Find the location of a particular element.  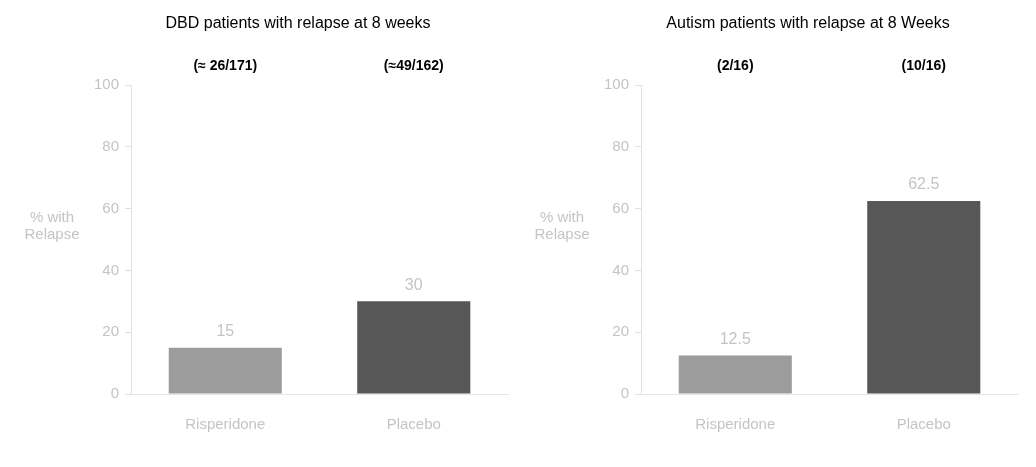

chart-title: Autism patients with relapse at 8 Weeks is located at coordinates (808, 23).